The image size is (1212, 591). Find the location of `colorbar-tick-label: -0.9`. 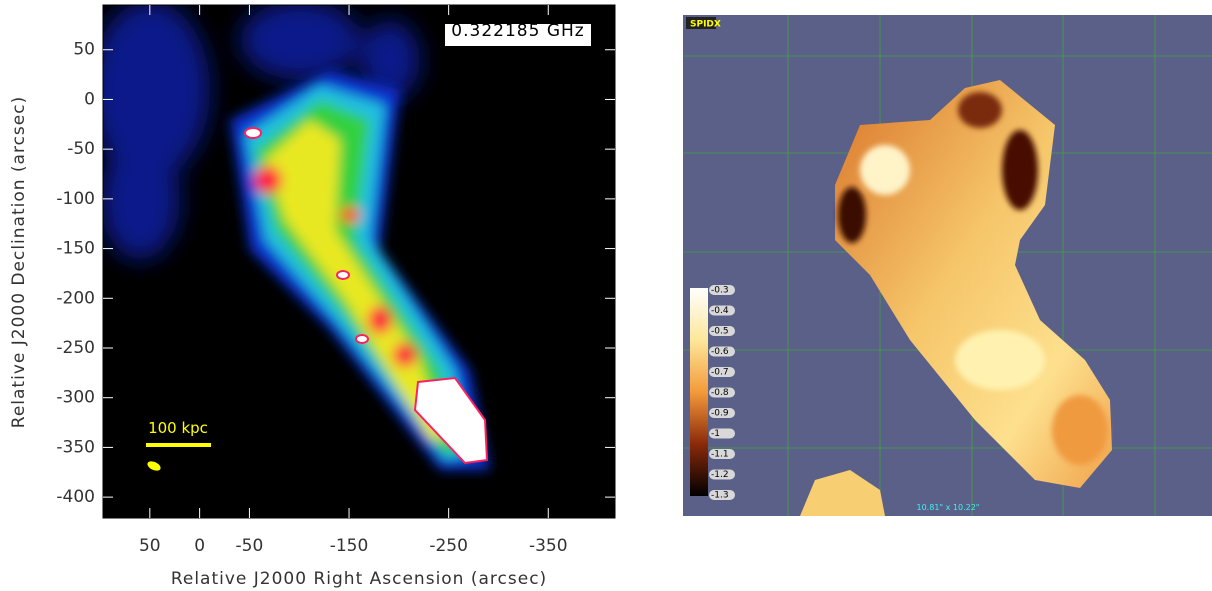

colorbar-tick-label: -0.9 is located at coordinates (720, 414).